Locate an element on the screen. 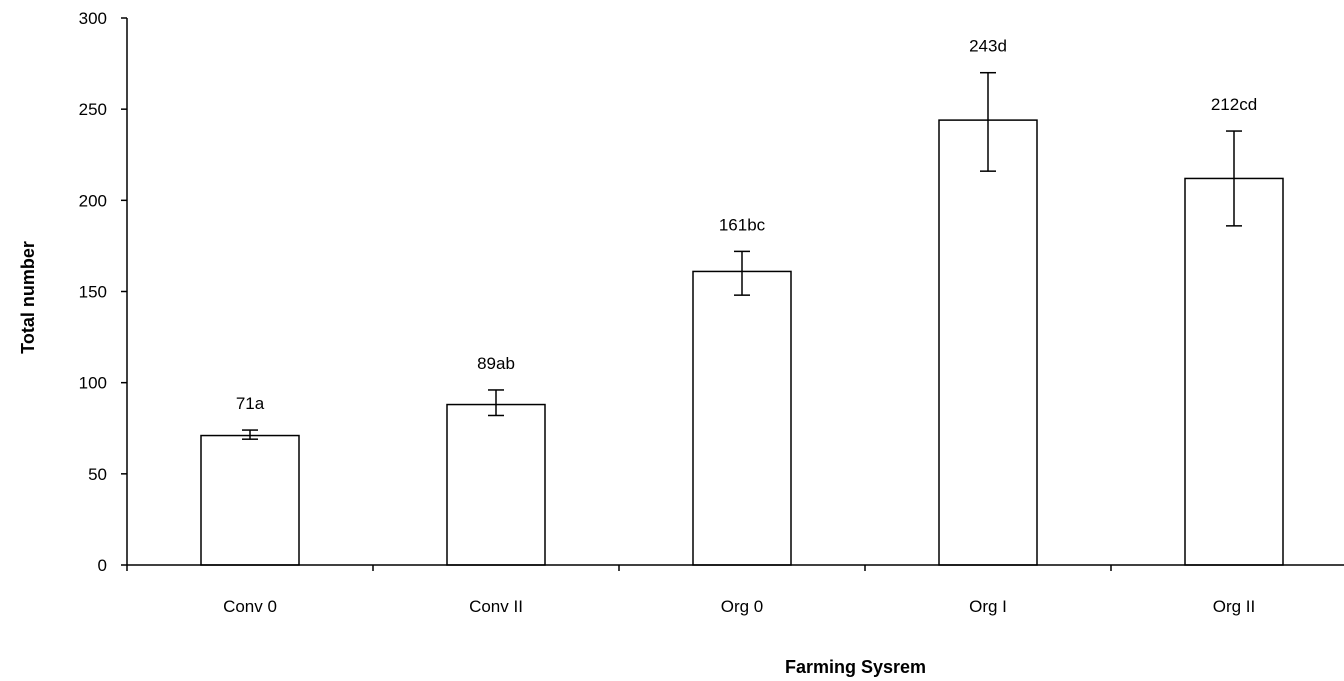  y-axis-ticks: 0 50 100 150 200 250 300 is located at coordinates (103, 292).